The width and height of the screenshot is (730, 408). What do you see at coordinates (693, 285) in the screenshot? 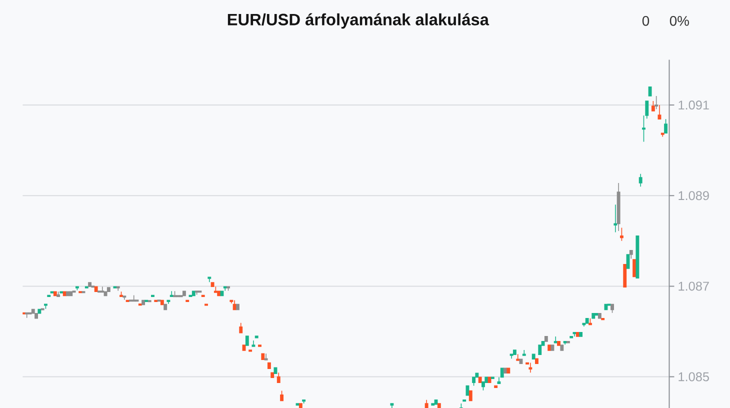
I see `y-tick-label: 1.087` at bounding box center [693, 285].